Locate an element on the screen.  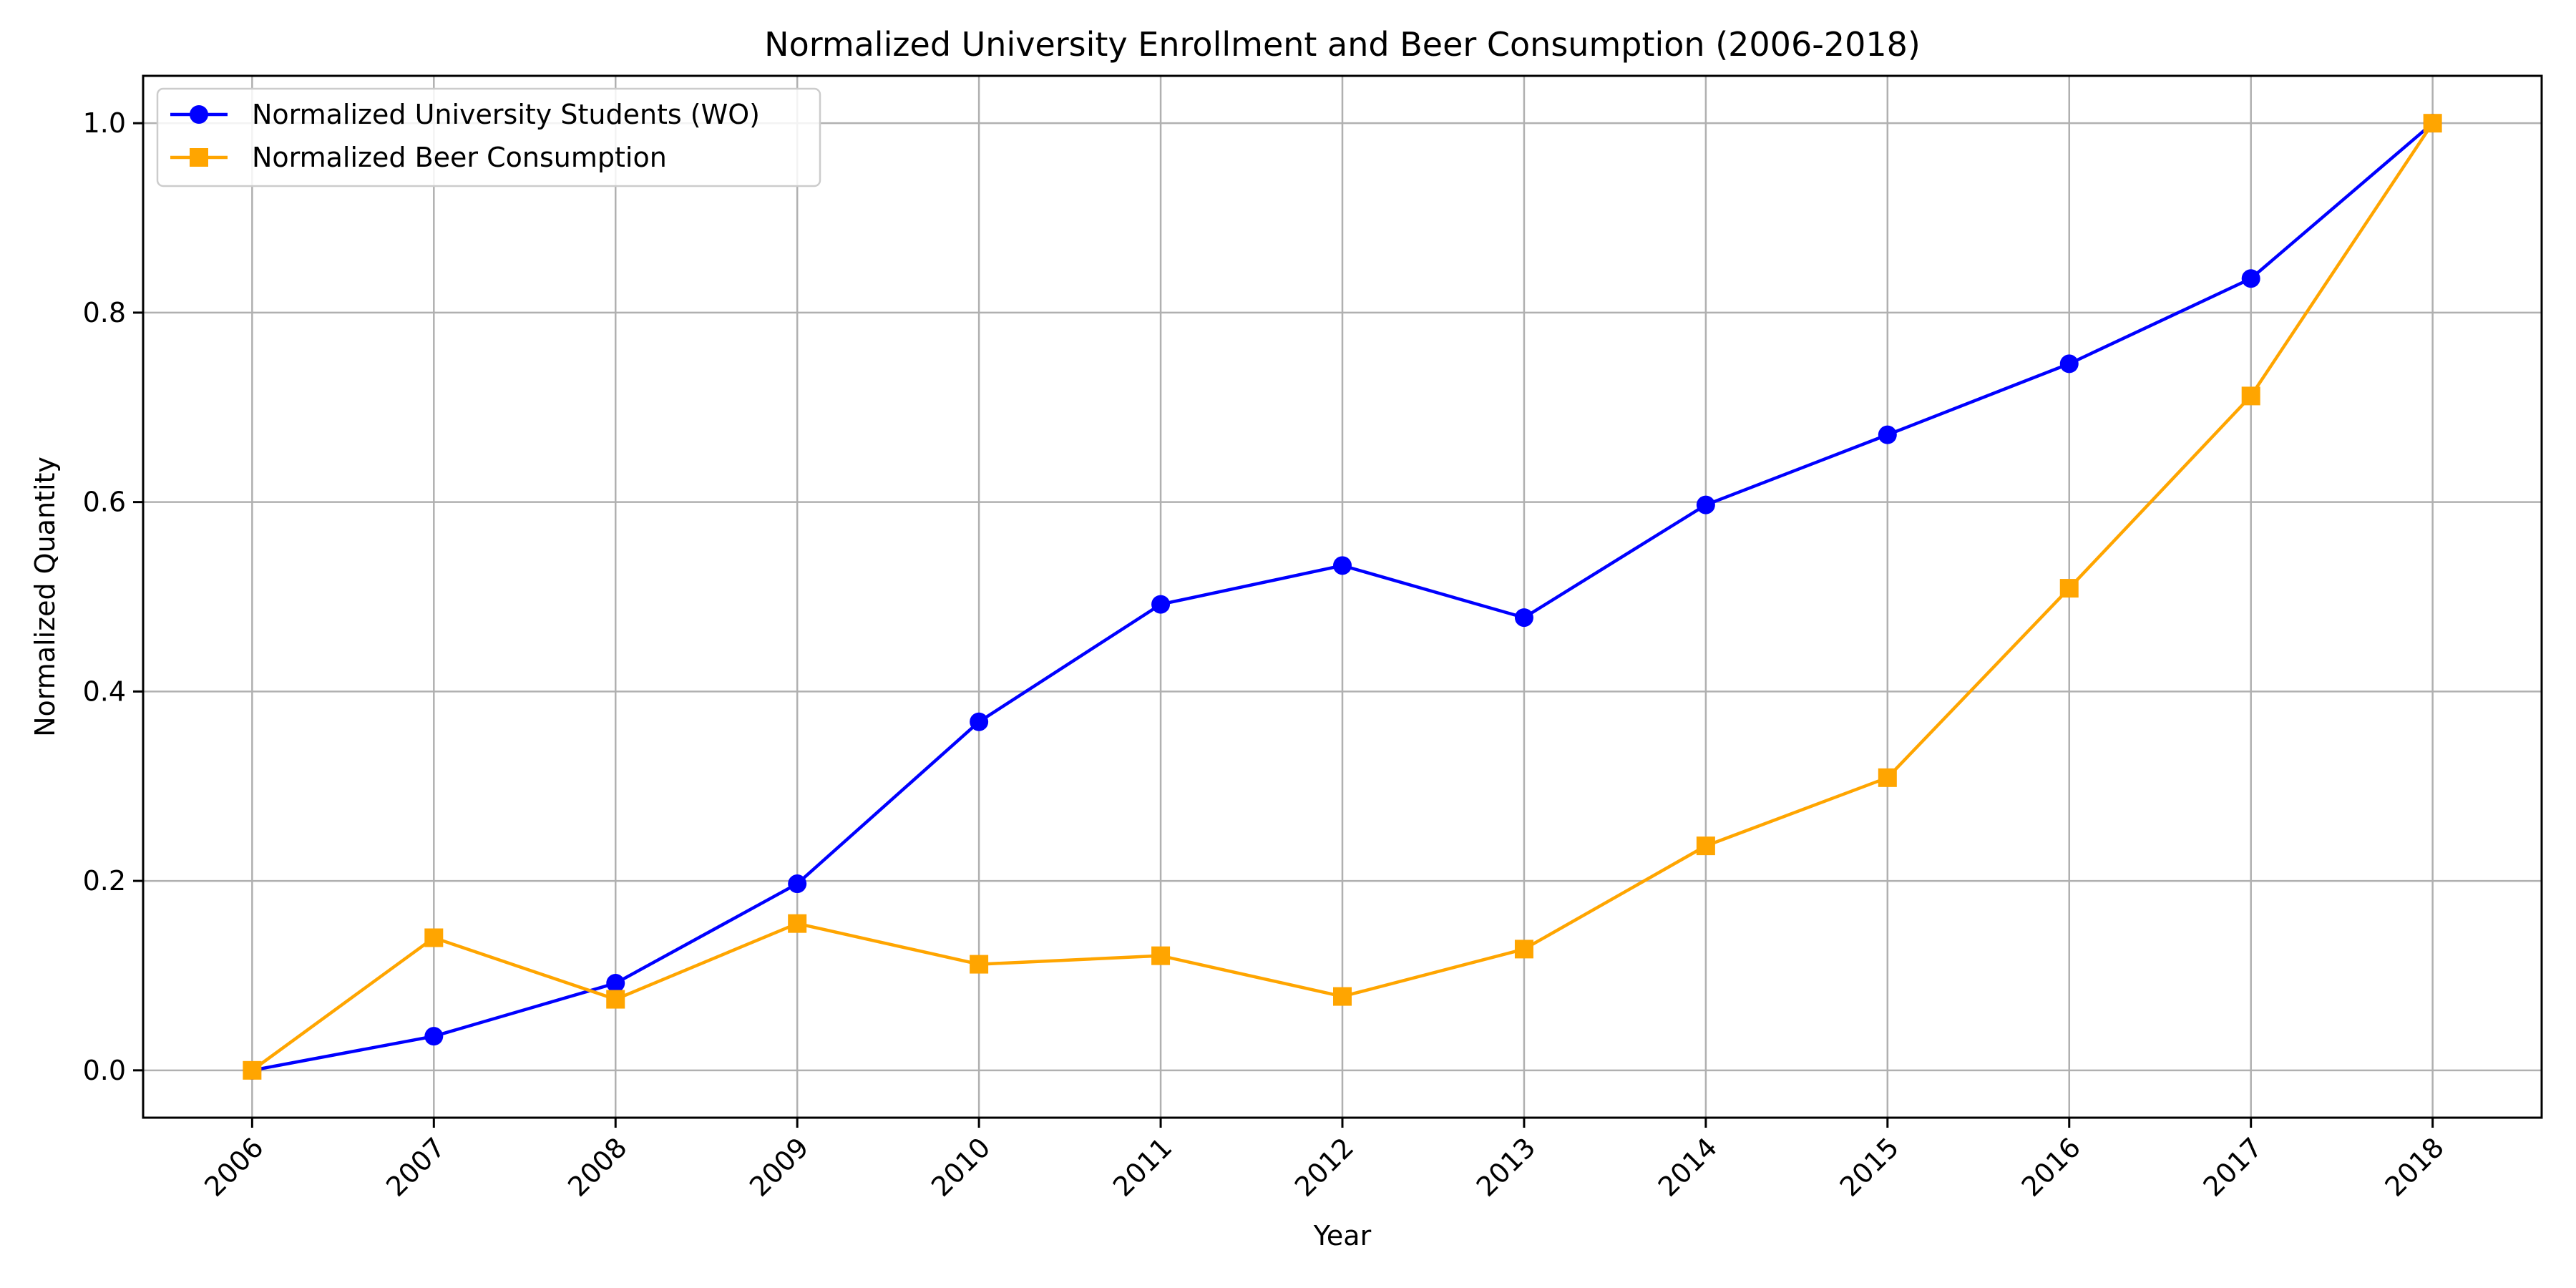
legend-label: Normalized University Students (WO) is located at coordinates (506, 114).